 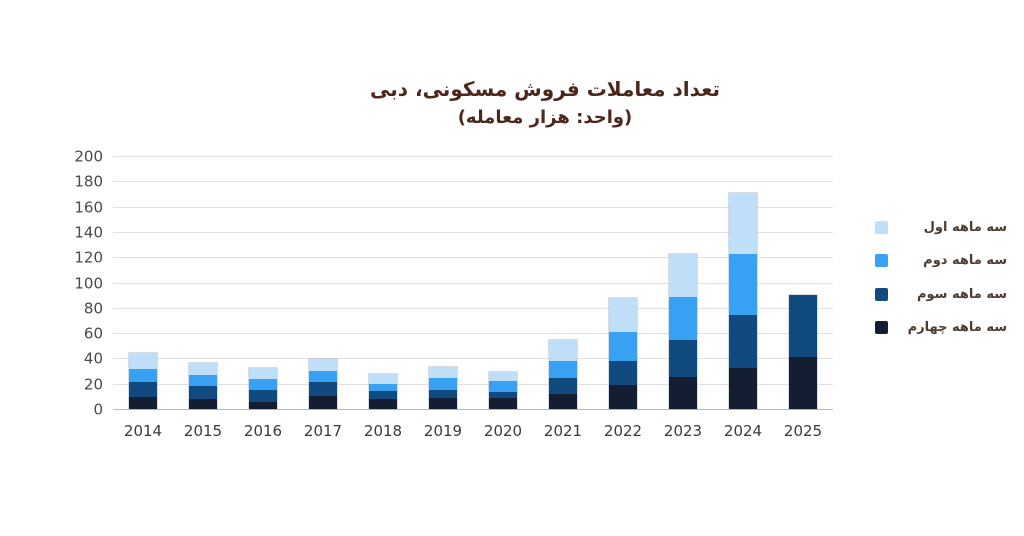 What do you see at coordinates (683, 392) in the screenshot?
I see `bar-segment-q4-2023` at bounding box center [683, 392].